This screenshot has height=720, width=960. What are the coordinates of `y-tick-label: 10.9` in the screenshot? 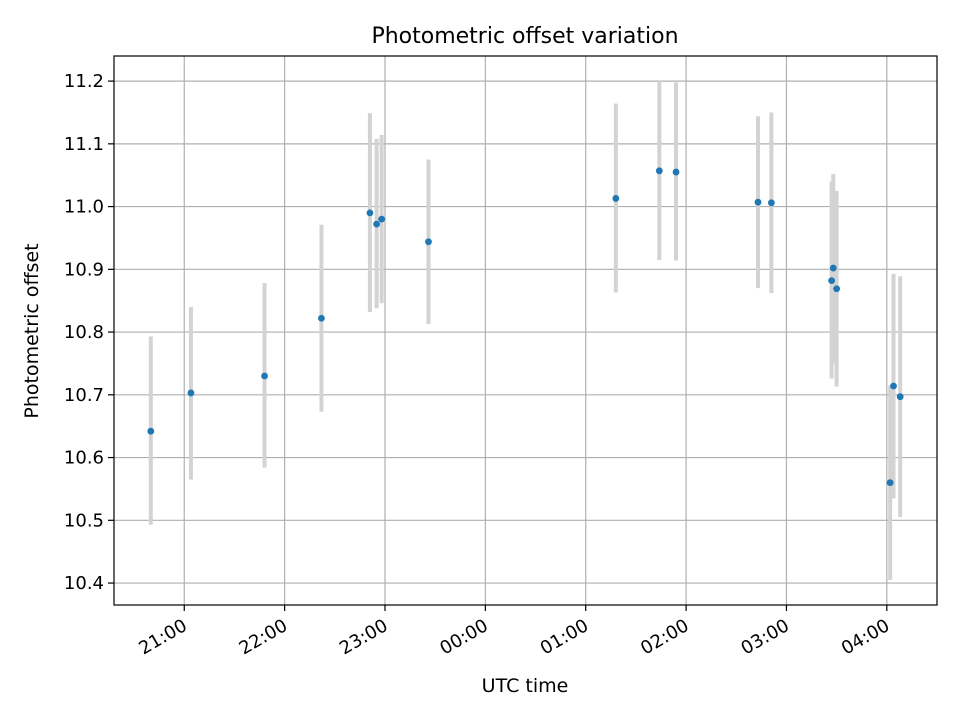 It's located at (84, 269).